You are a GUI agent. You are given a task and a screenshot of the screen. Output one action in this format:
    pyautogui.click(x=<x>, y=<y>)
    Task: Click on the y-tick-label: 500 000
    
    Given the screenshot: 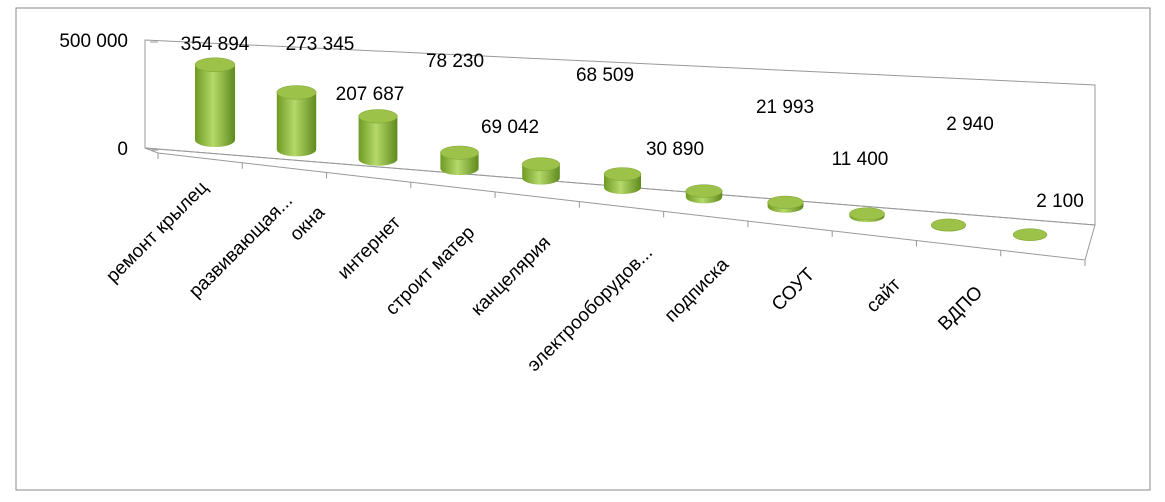 What is the action you would take?
    pyautogui.click(x=93, y=41)
    